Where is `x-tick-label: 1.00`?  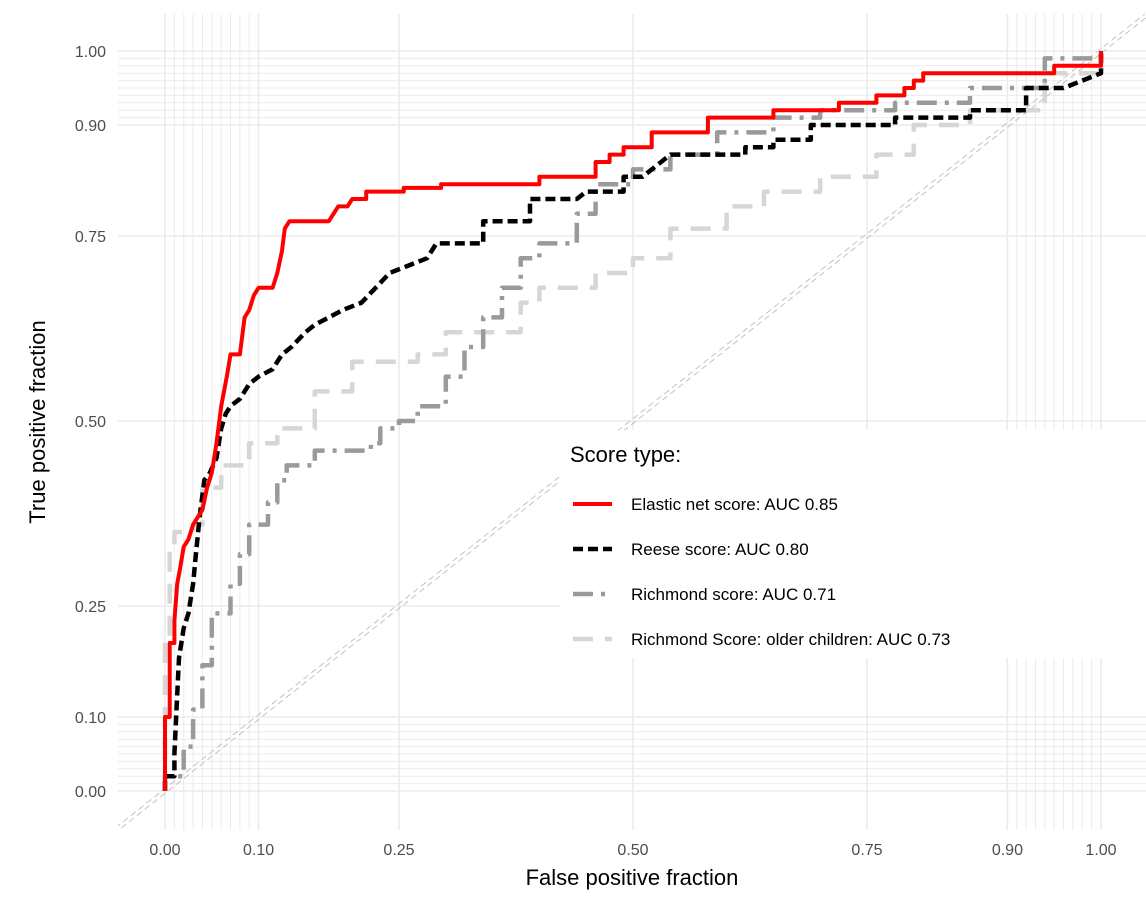
x-tick-label: 1.00 is located at coordinates (1100, 850).